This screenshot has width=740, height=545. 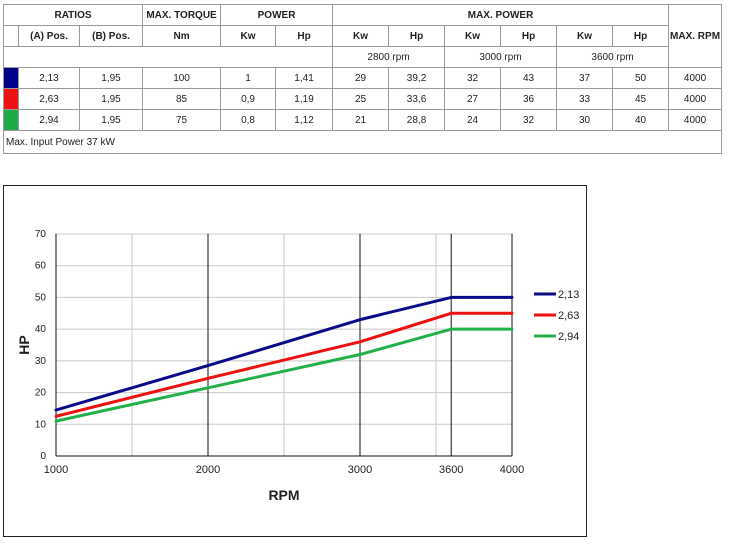 What do you see at coordinates (49, 36) in the screenshot?
I see `subheader-a-pos: (A) Pos.` at bounding box center [49, 36].